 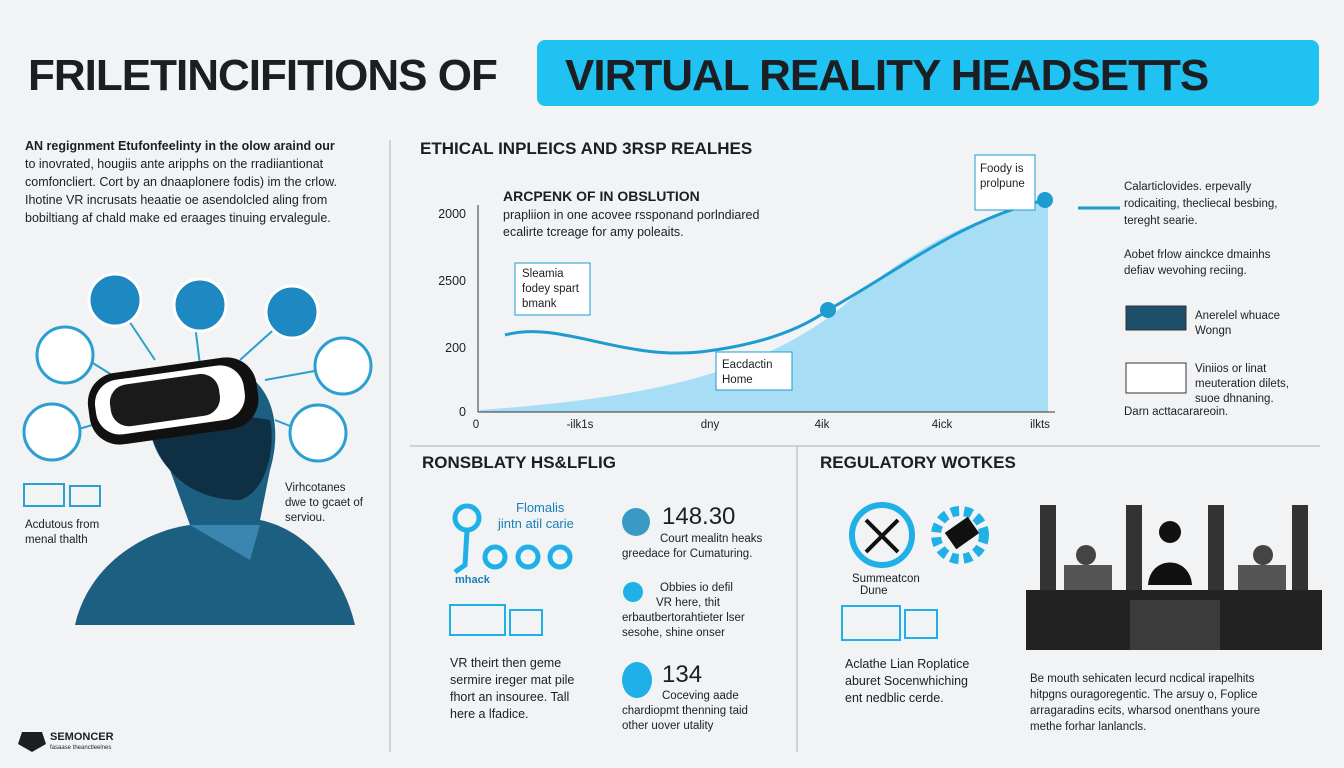 I want to click on body-text: Aclathe Lian Roplatice, so click(x=907, y=664).